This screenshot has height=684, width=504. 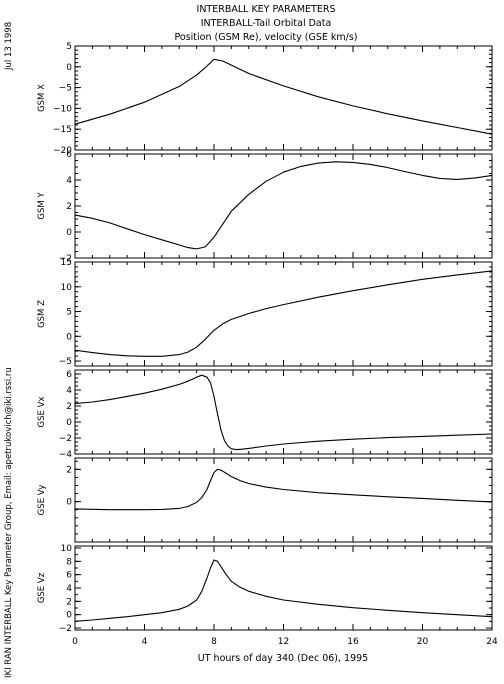 I want to click on y-axis-label: GSE Vz, so click(x=42, y=587).